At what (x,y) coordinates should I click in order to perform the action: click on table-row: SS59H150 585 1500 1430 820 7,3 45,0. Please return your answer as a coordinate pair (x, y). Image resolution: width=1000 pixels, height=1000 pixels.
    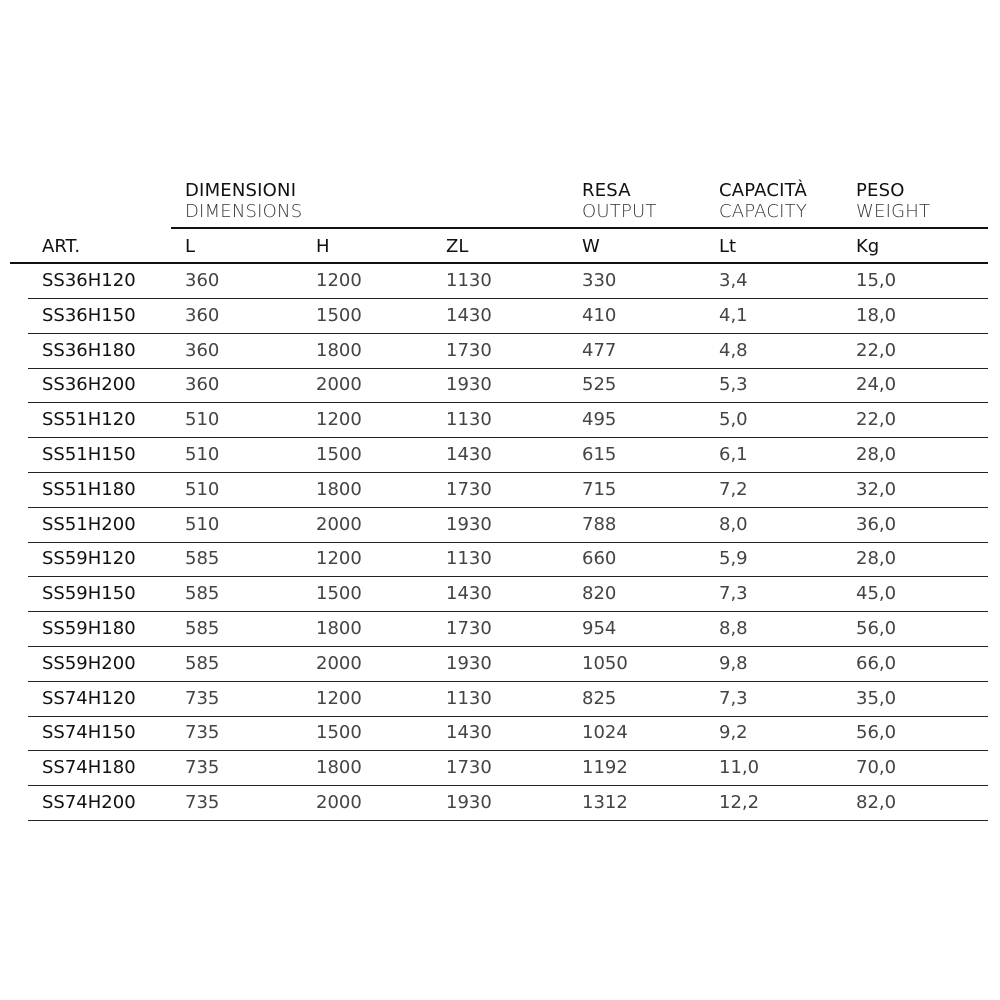
    Looking at the image, I should click on (508, 594).